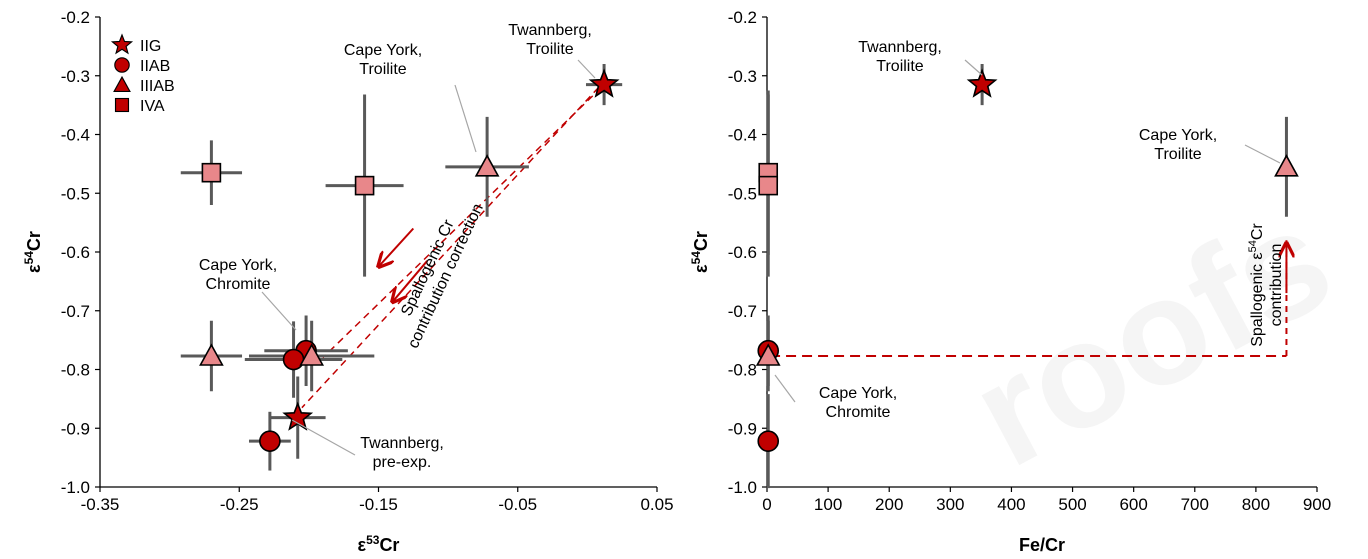 This screenshot has width=1368, height=559. Describe the element at coordinates (1195, 504) in the screenshot. I see `x-tick-label: 700` at that location.